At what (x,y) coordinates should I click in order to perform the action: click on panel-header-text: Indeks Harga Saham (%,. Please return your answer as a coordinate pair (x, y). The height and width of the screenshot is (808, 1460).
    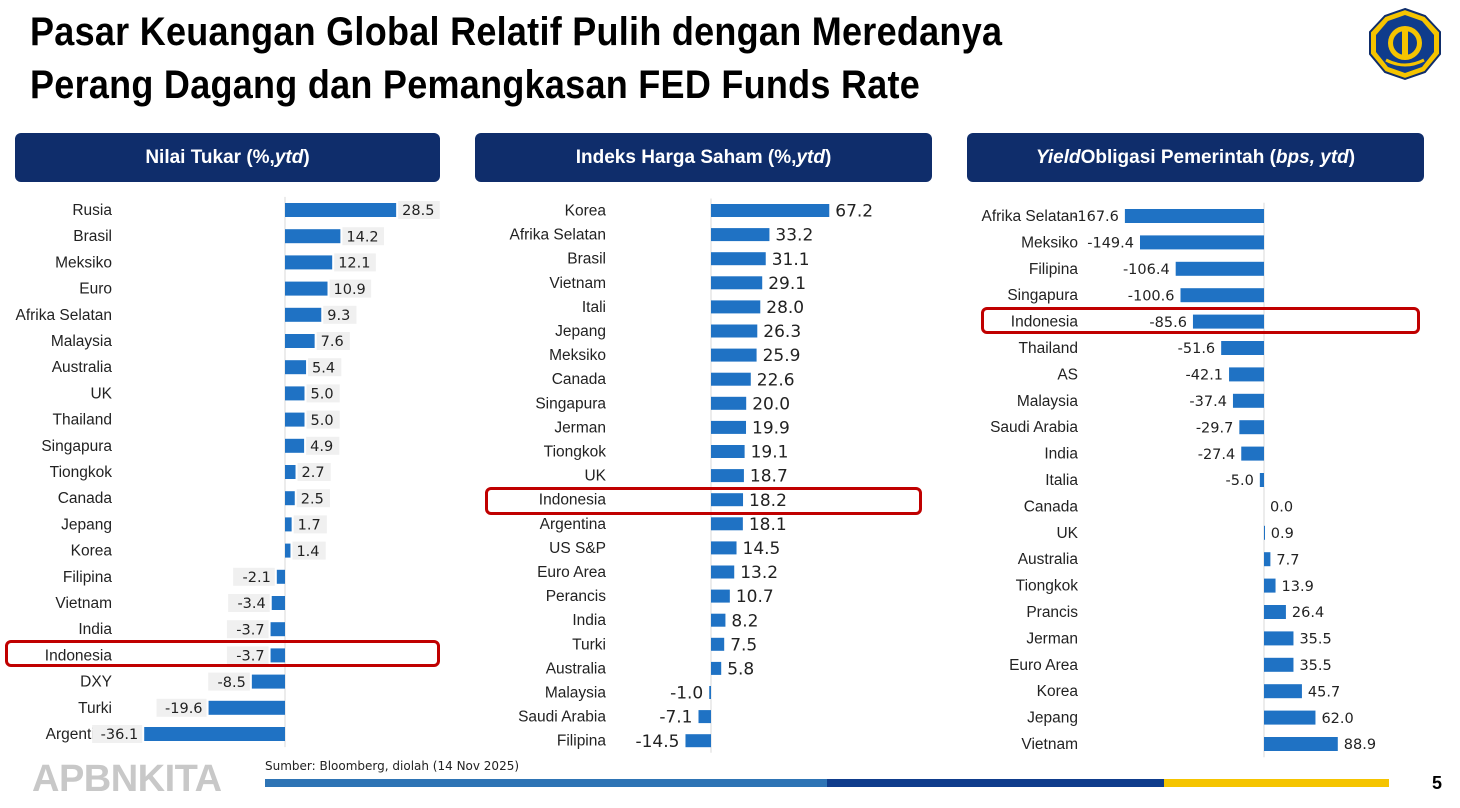
    Looking at the image, I should click on (686, 157).